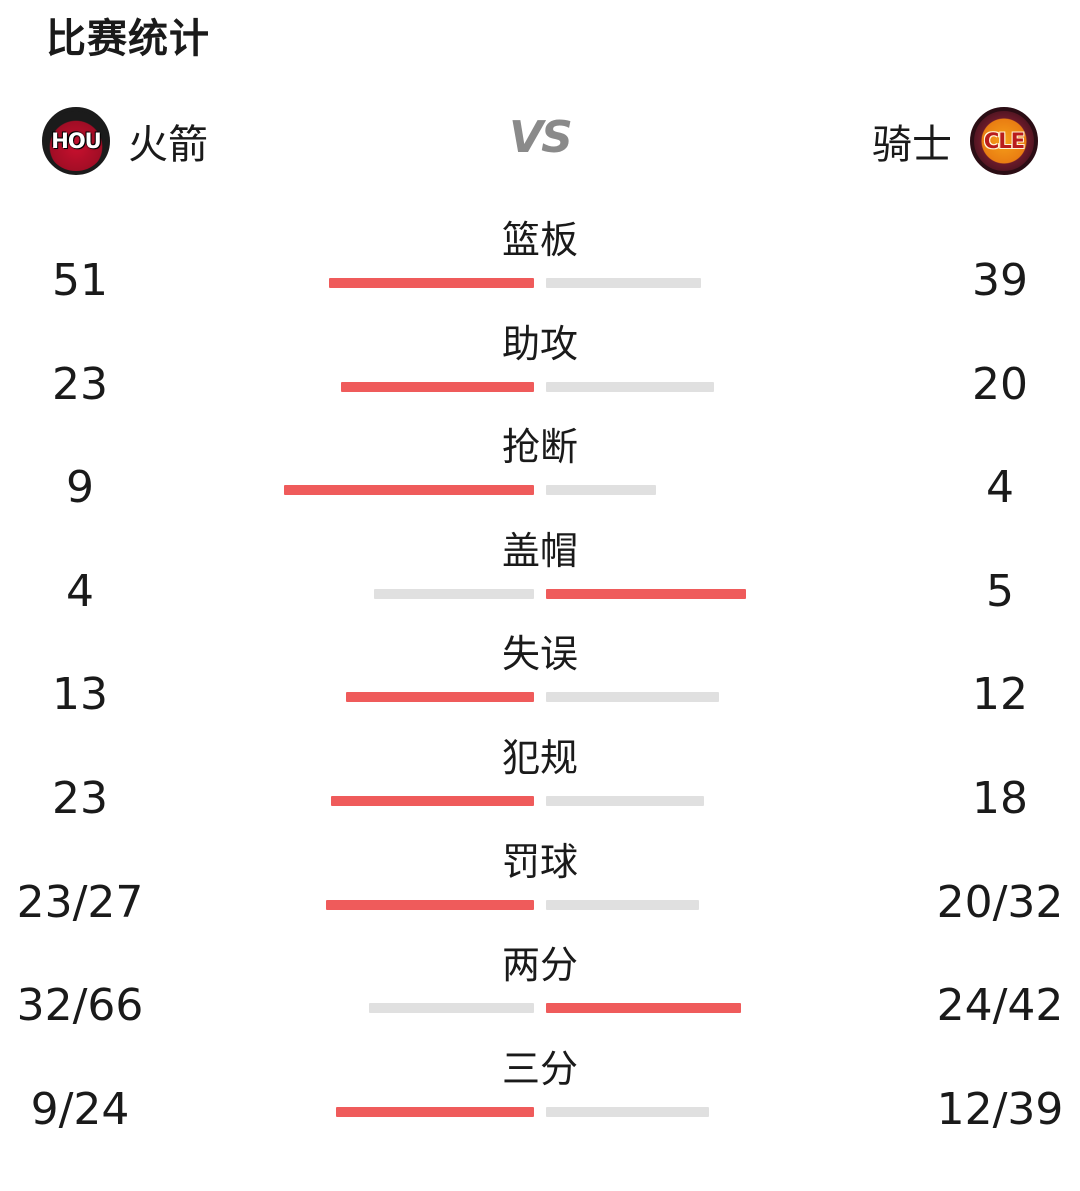 Image resolution: width=1080 pixels, height=1191 pixels. I want to click on home-team-name: 火箭, so click(168, 145).